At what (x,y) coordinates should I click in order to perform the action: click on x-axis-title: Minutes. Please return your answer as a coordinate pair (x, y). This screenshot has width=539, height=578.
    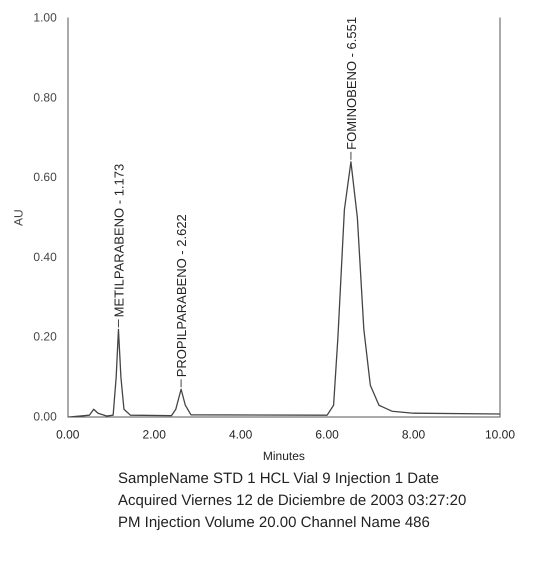
    Looking at the image, I should click on (283, 456).